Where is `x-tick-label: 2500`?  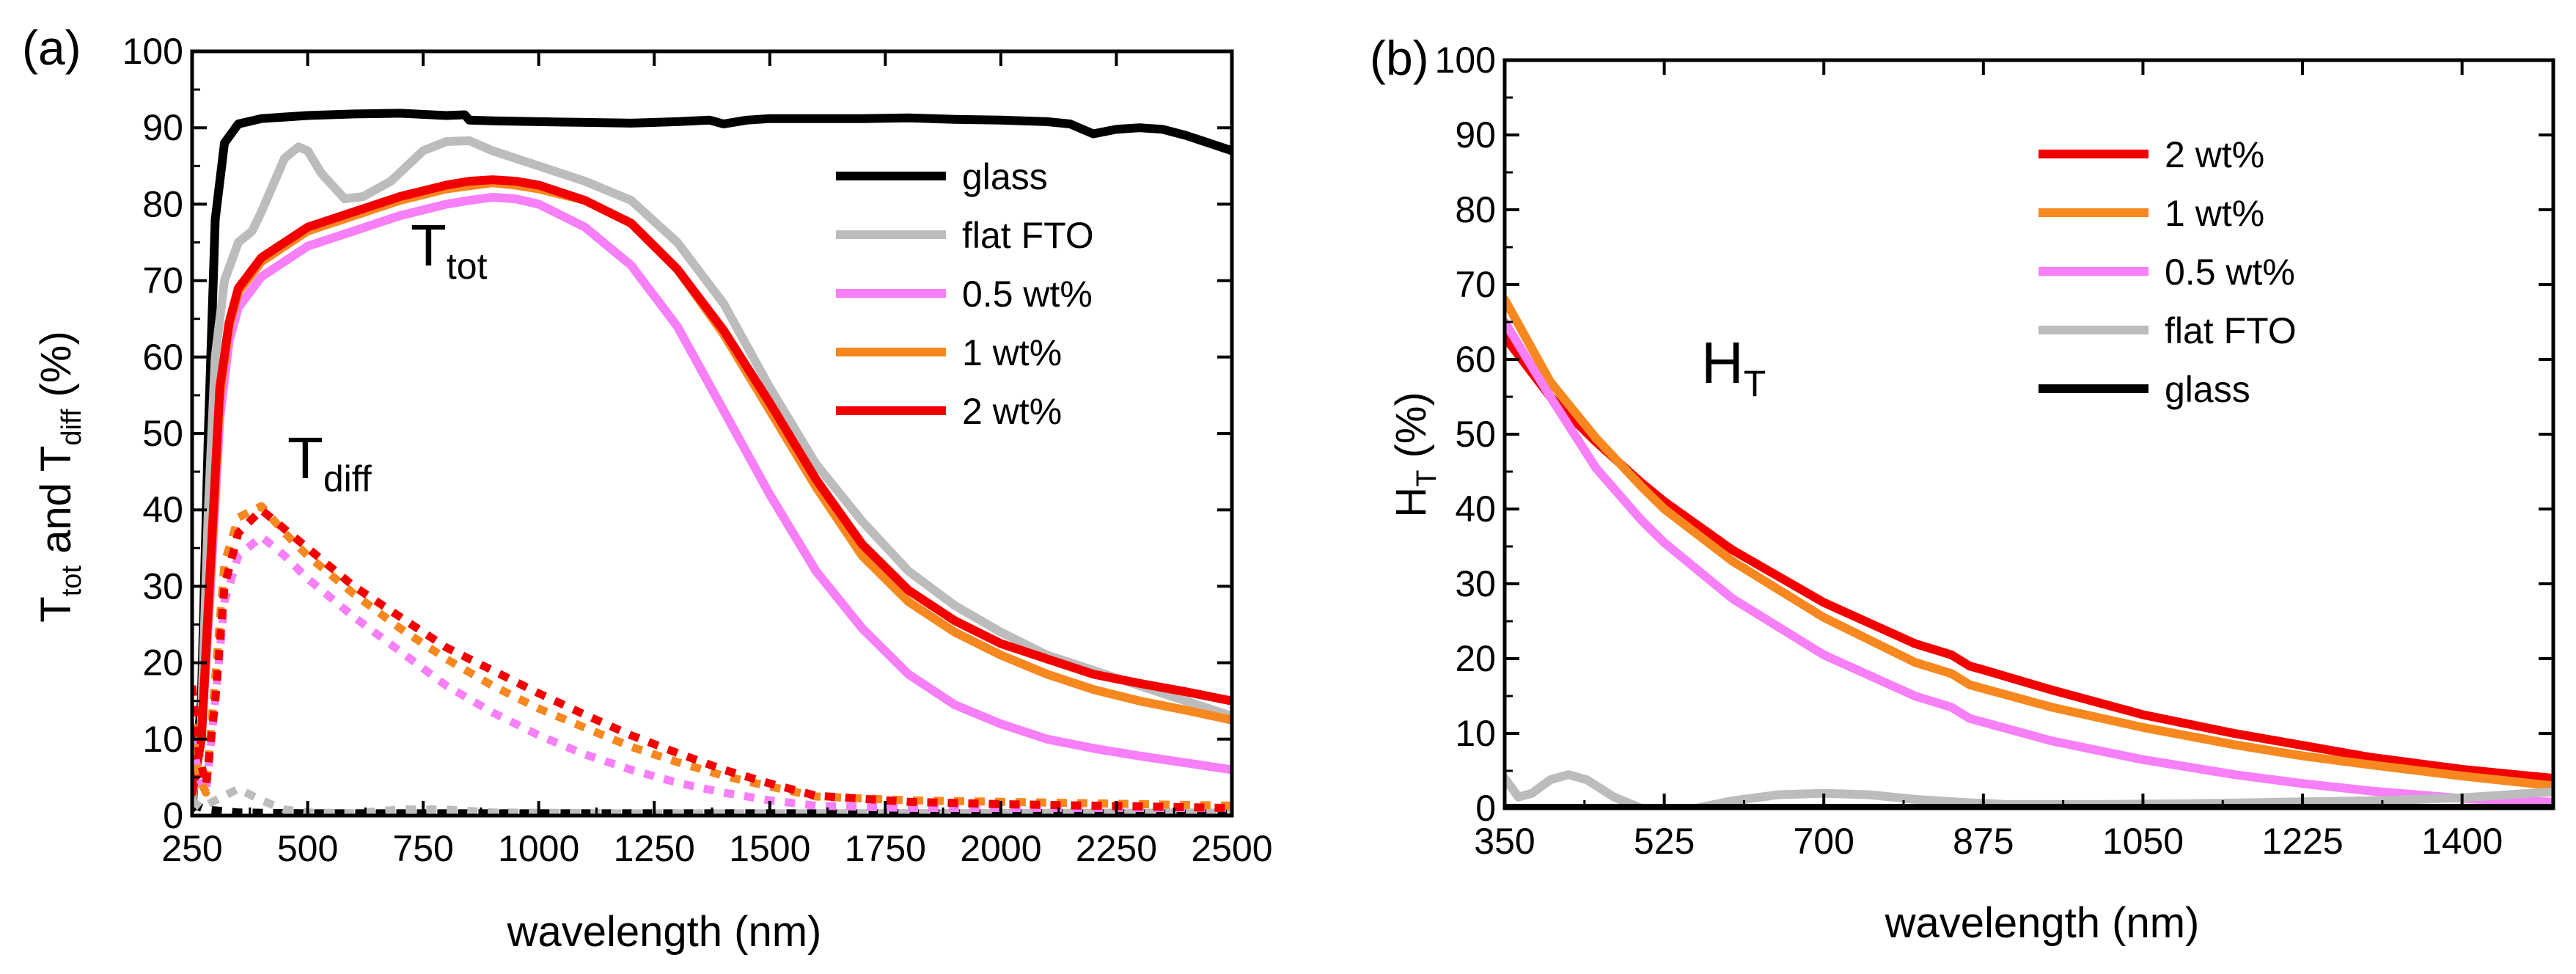 x-tick-label: 2500 is located at coordinates (1232, 848).